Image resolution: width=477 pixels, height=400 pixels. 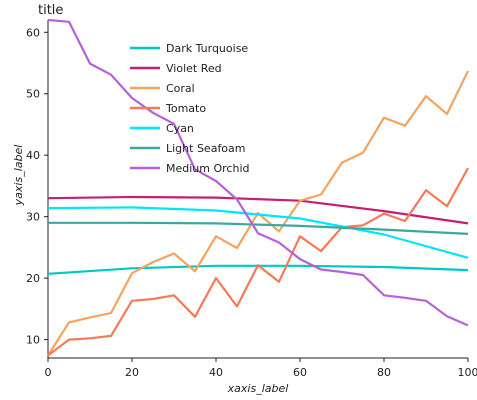 I want to click on y-axis-title: yaxis_label, so click(x=18, y=176).